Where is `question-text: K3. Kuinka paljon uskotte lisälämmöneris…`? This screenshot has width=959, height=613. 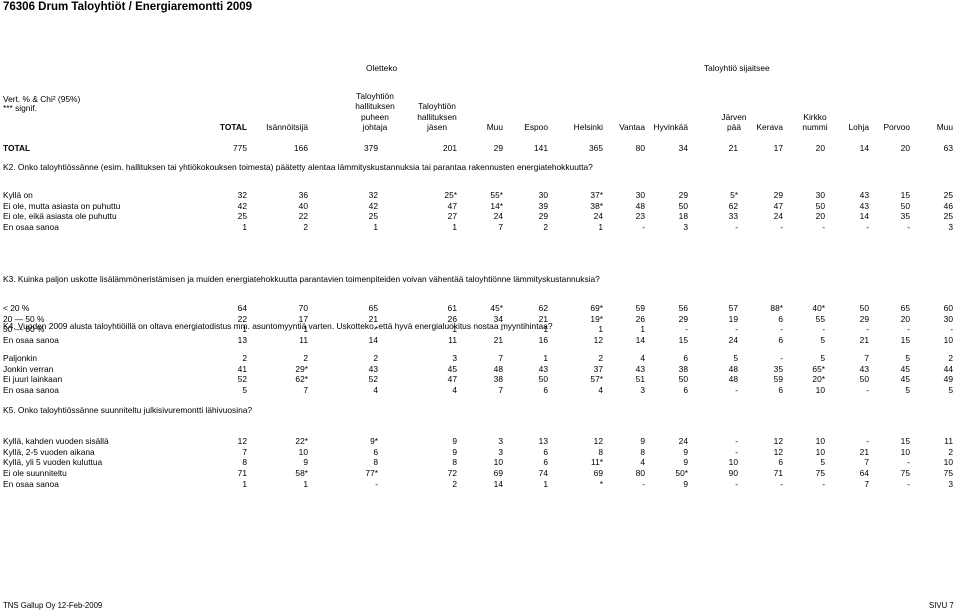
question-text: K3. Kuinka paljon uskotte lisälämmöneris… is located at coordinates (301, 279).